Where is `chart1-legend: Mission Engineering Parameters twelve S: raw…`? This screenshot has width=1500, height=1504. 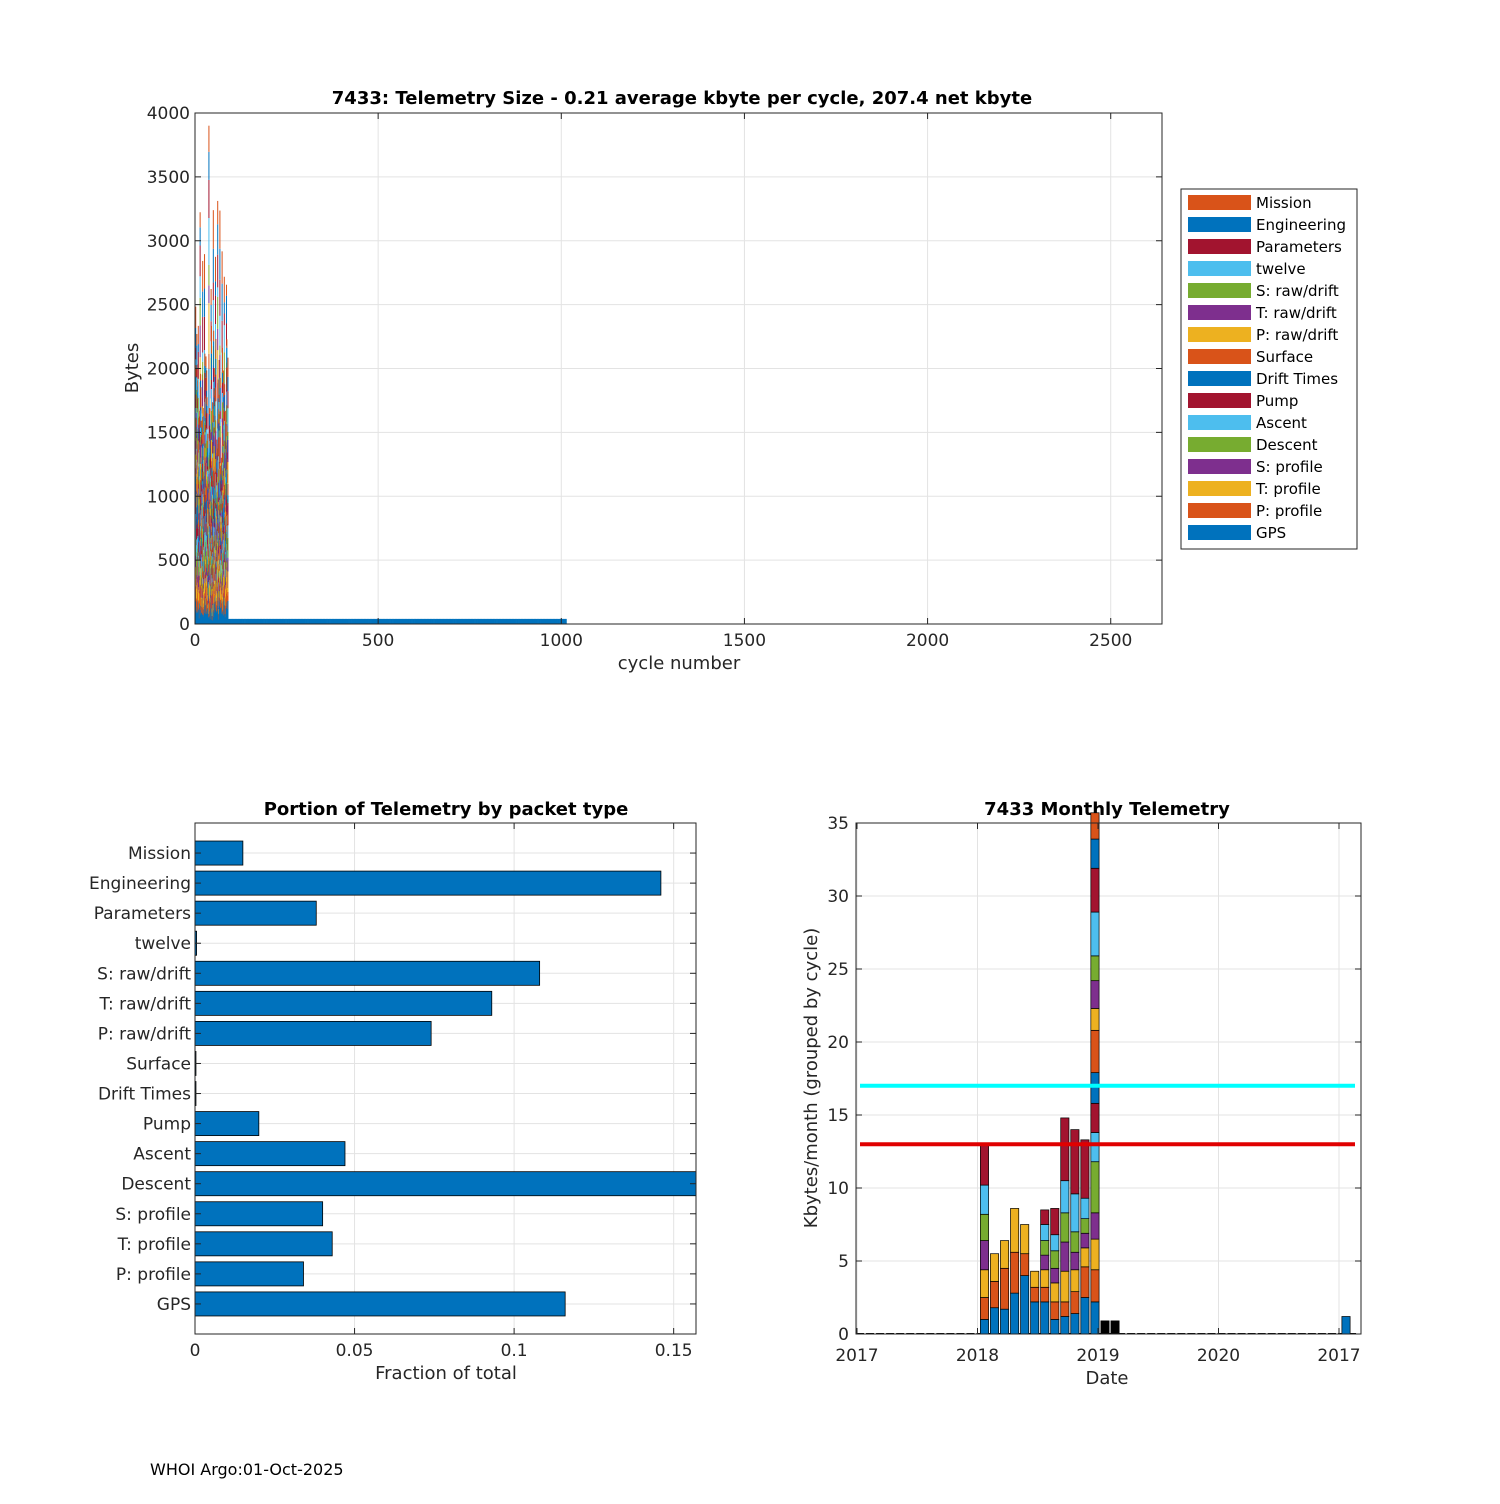
chart1-legend: Mission Engineering Parameters twelve S: raw… is located at coordinates (1269, 369).